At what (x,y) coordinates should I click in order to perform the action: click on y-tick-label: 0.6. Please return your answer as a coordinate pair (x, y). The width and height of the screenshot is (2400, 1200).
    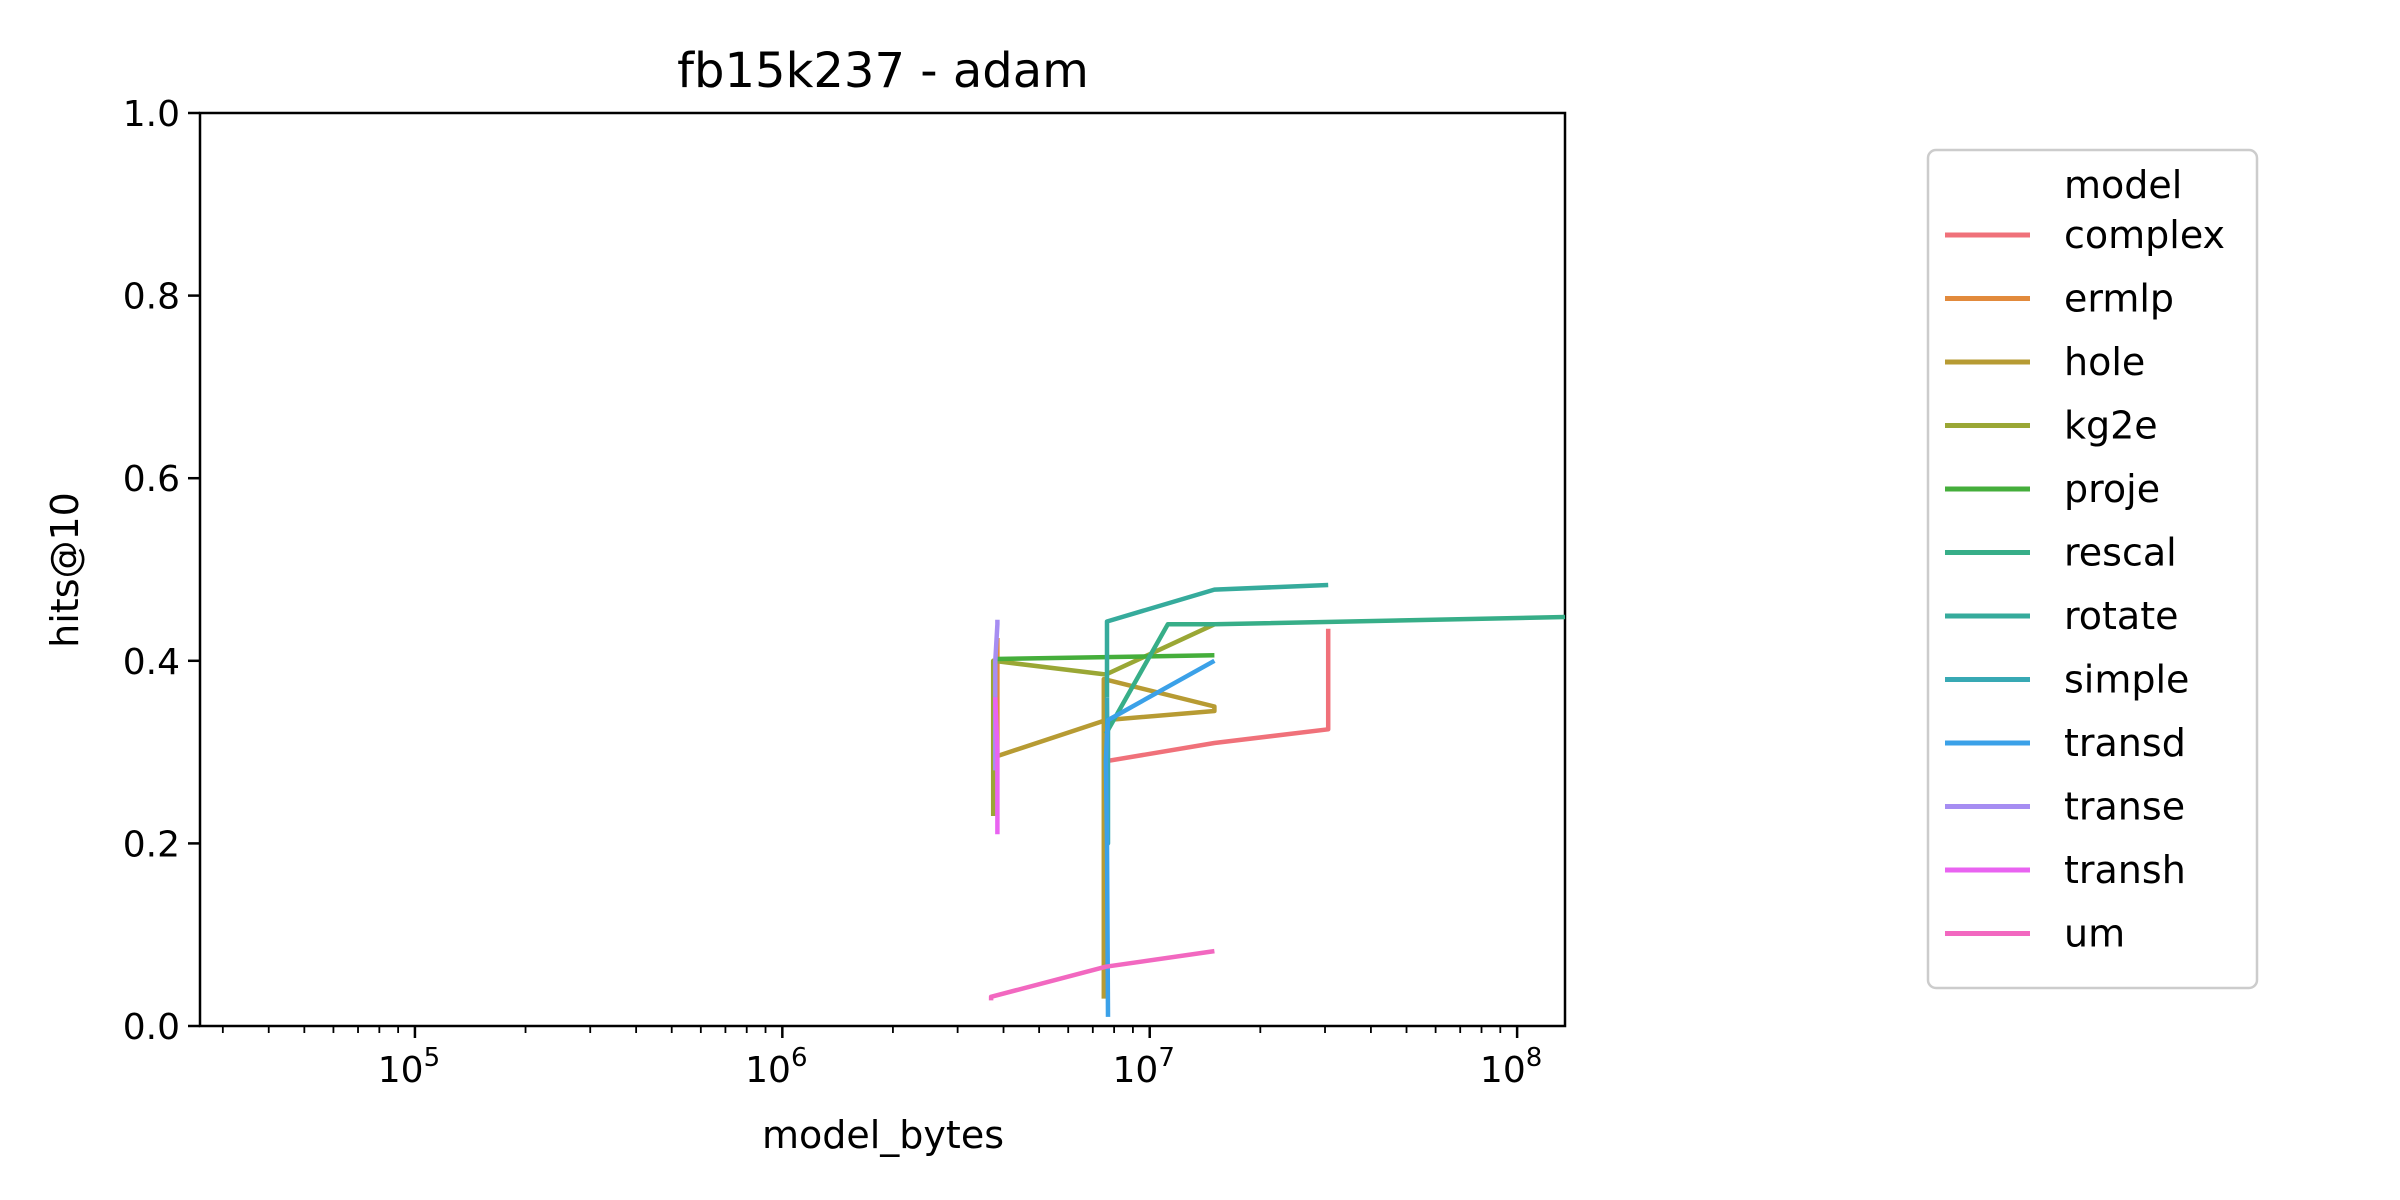
    Looking at the image, I should click on (151, 479).